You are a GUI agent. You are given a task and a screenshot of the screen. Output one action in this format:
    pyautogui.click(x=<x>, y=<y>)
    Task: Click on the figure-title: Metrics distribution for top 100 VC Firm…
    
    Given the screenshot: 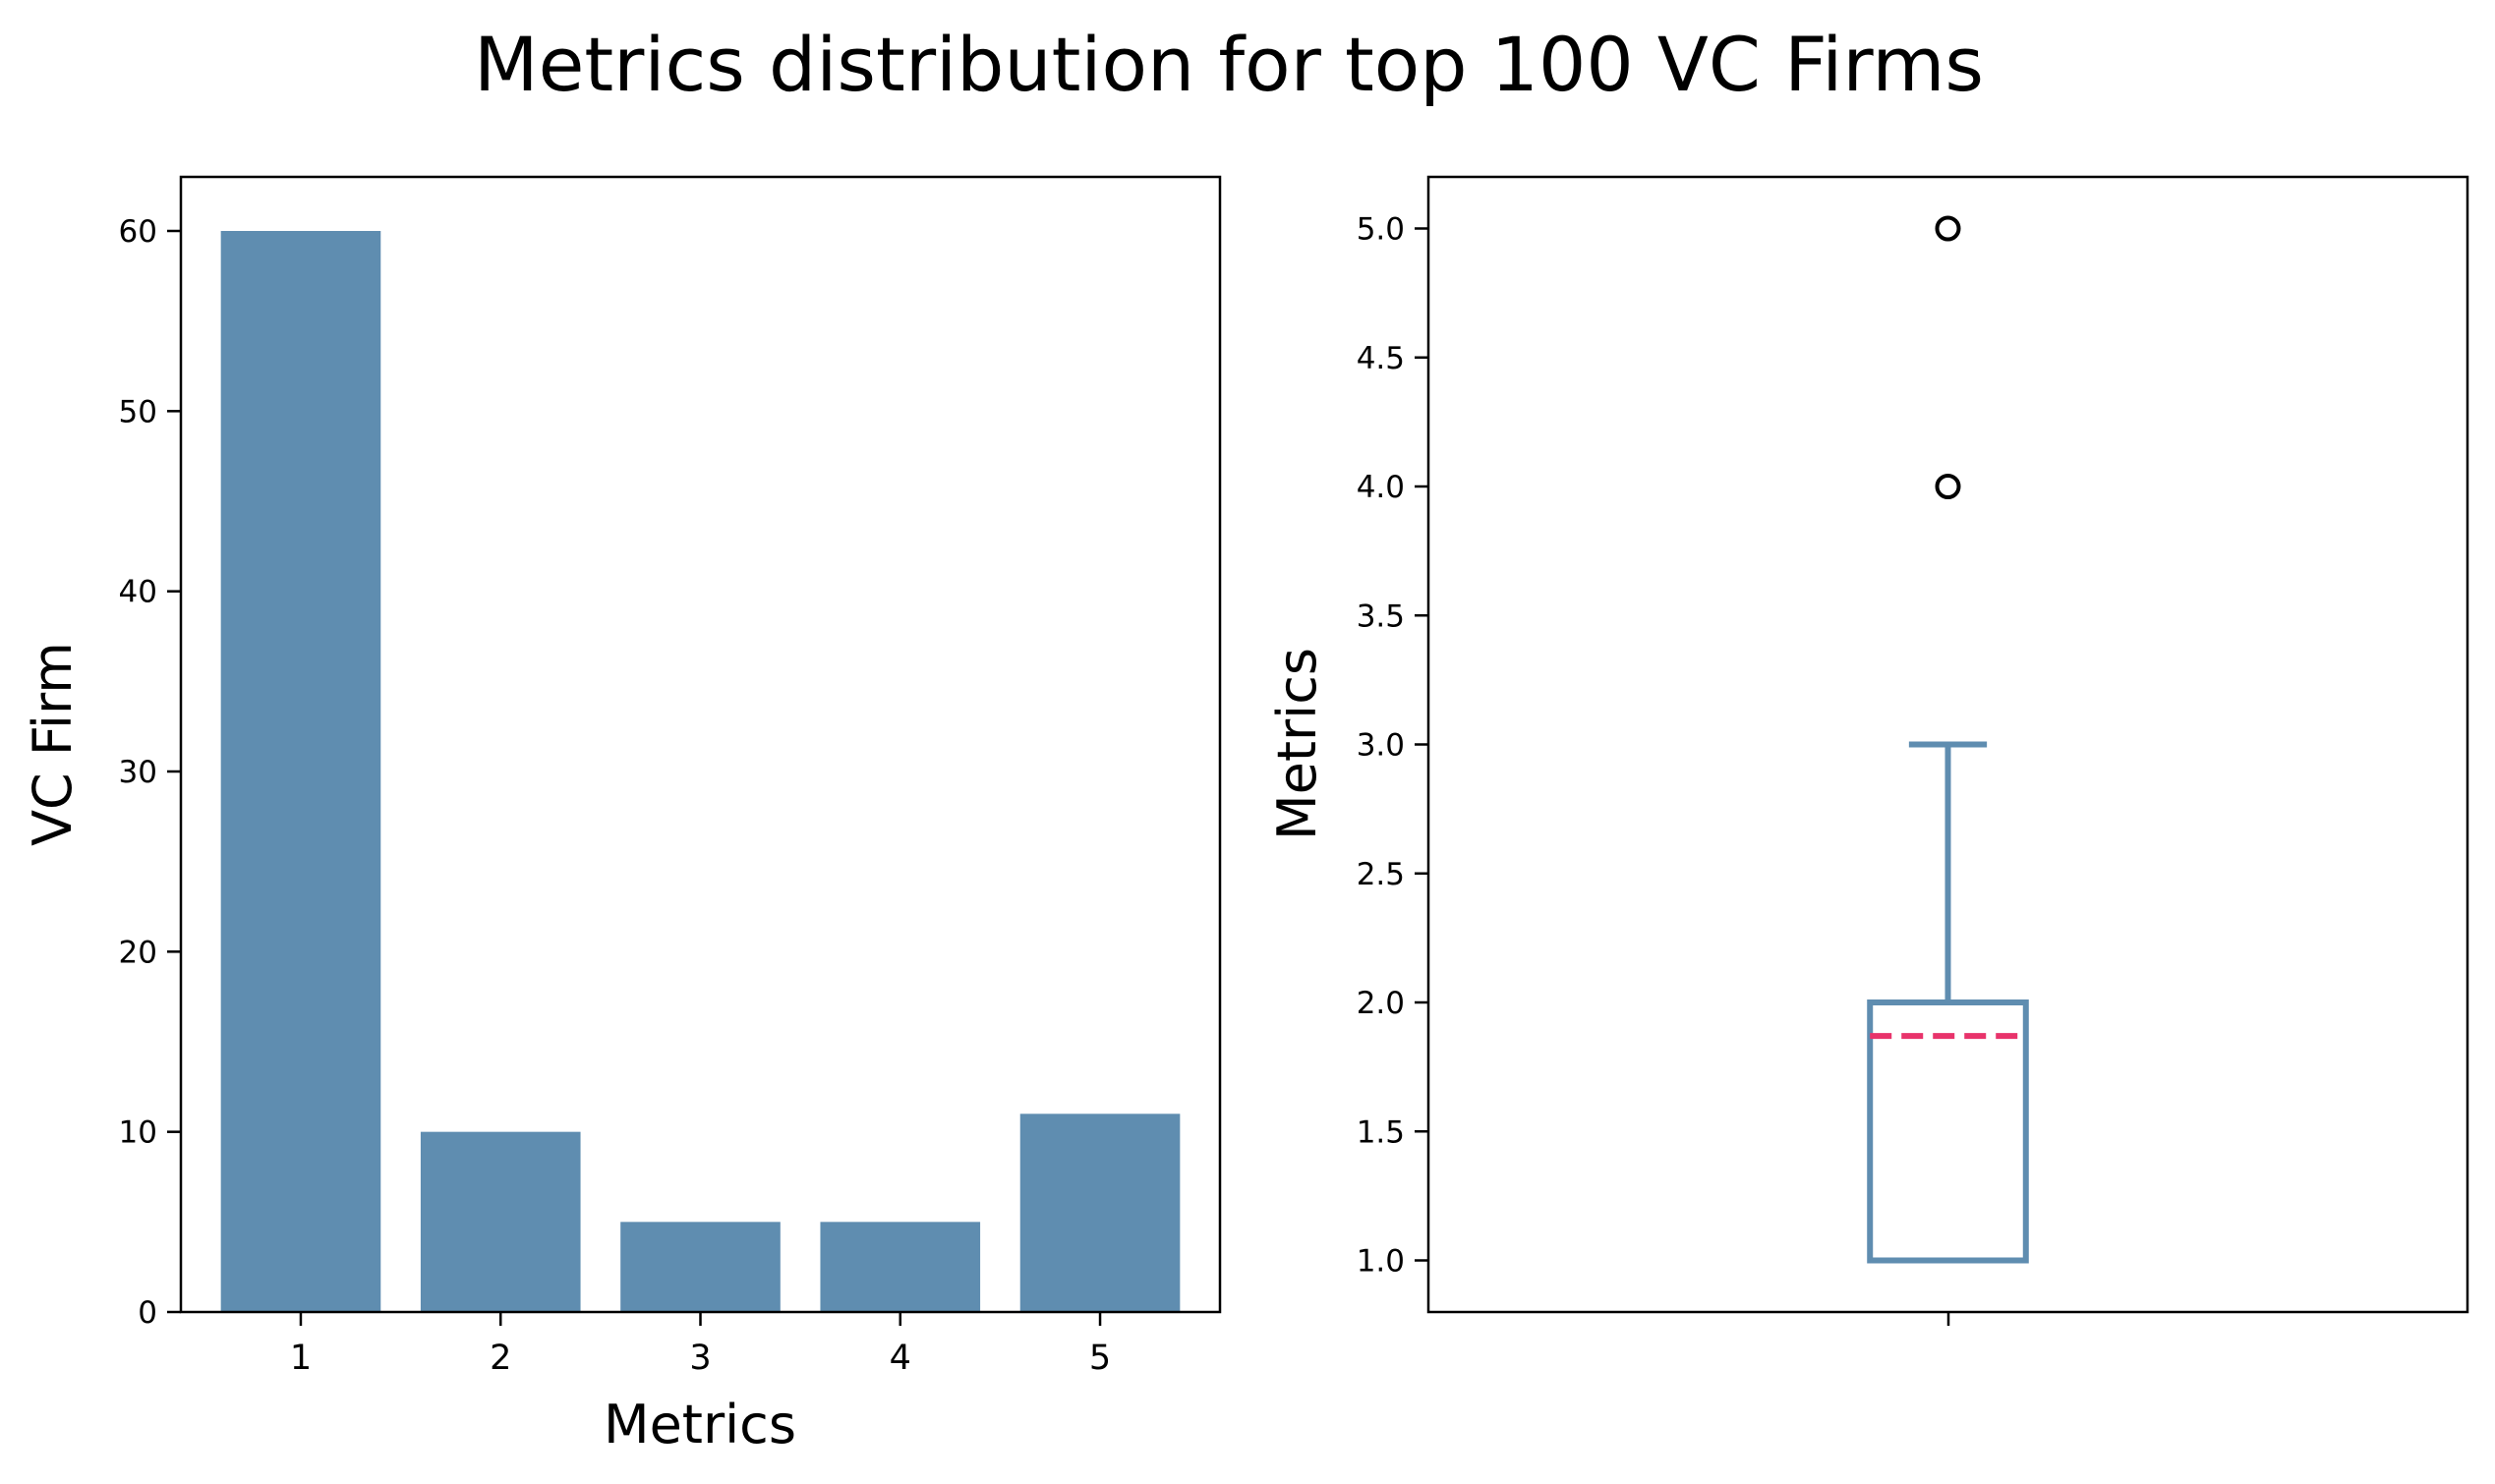 What is the action you would take?
    pyautogui.click(x=1229, y=64)
    